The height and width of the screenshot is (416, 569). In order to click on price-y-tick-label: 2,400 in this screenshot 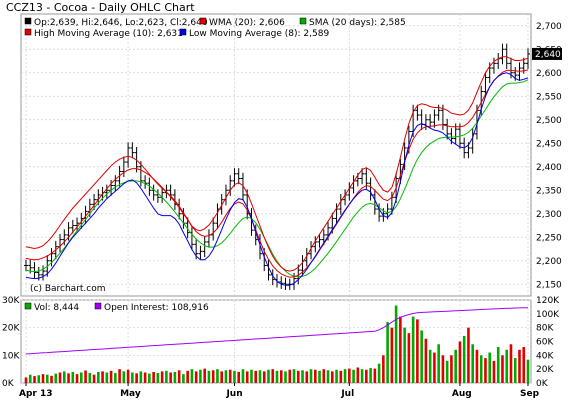, I will do `click(549, 168)`.